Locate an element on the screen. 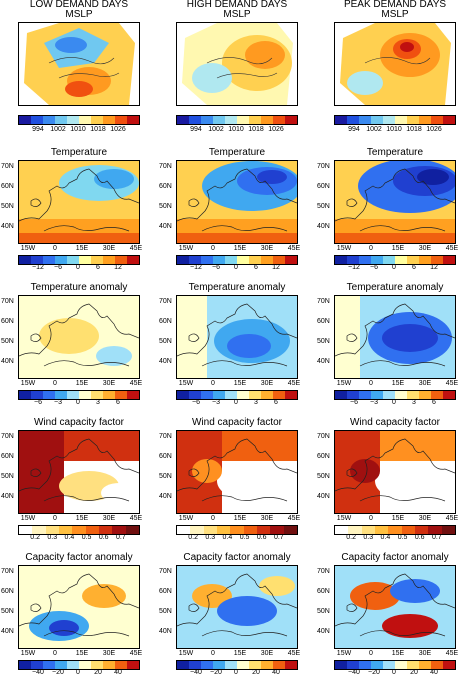 The width and height of the screenshot is (474, 680). colorbar-tick-label: 1002 is located at coordinates (58, 129).